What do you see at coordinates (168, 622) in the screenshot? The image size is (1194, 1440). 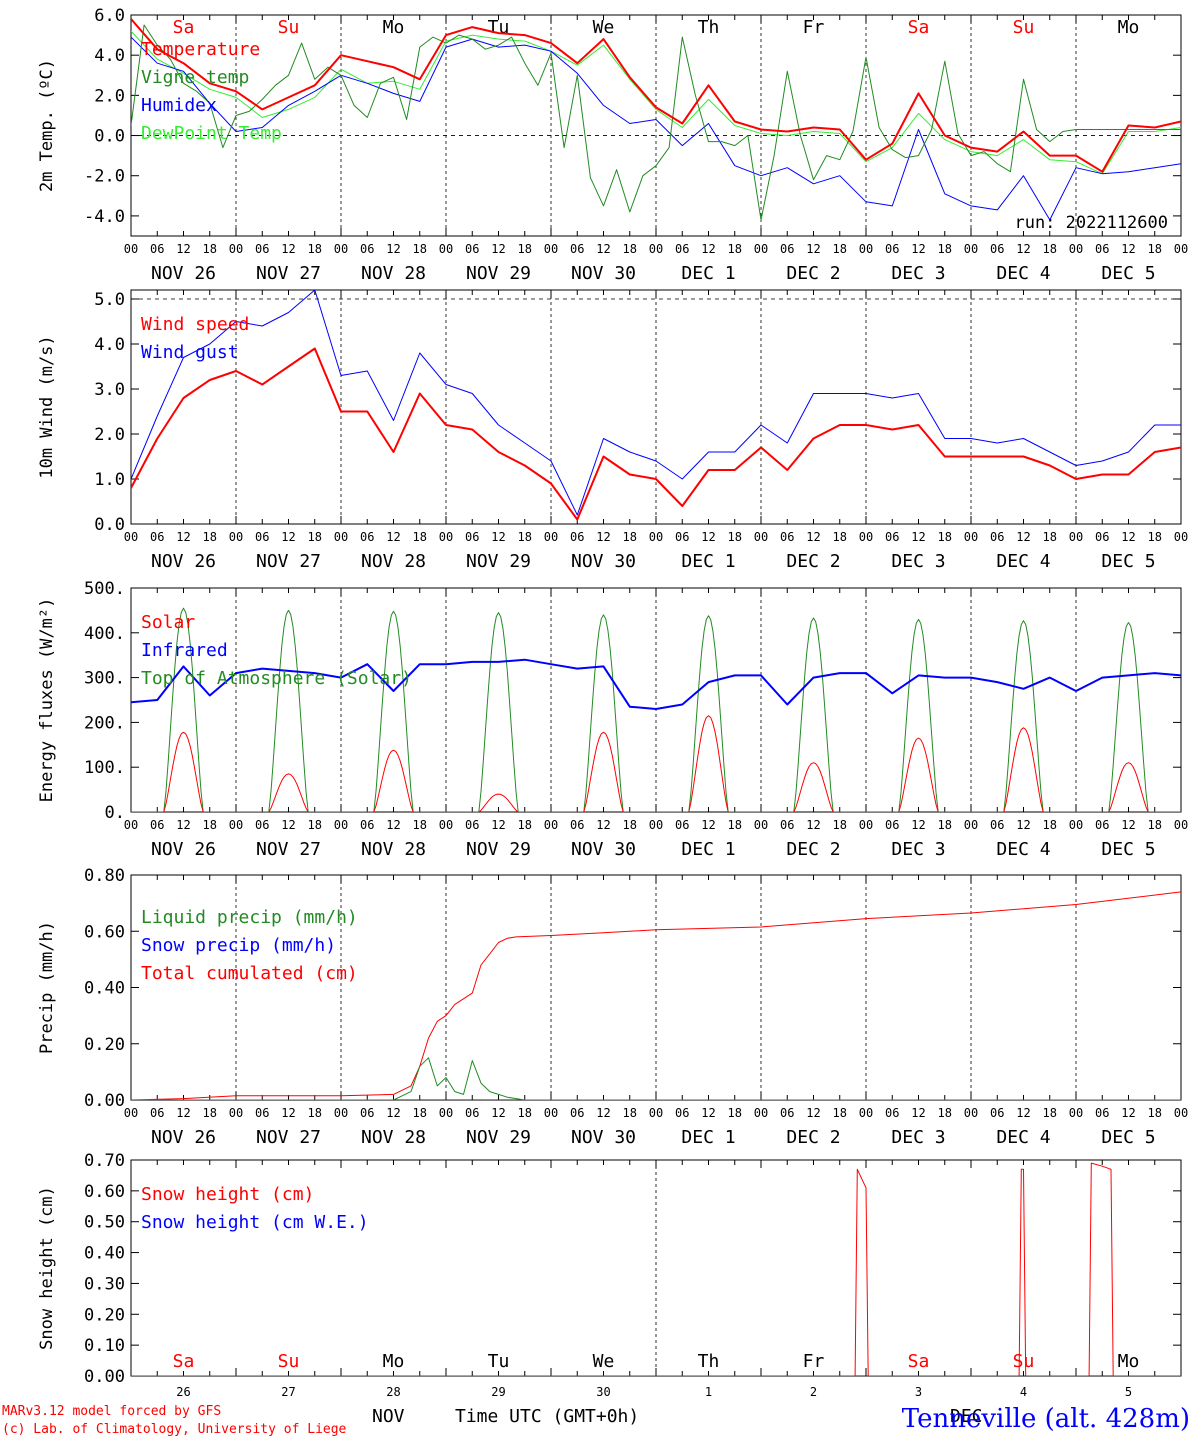 I see `legend-entry: Solar` at bounding box center [168, 622].